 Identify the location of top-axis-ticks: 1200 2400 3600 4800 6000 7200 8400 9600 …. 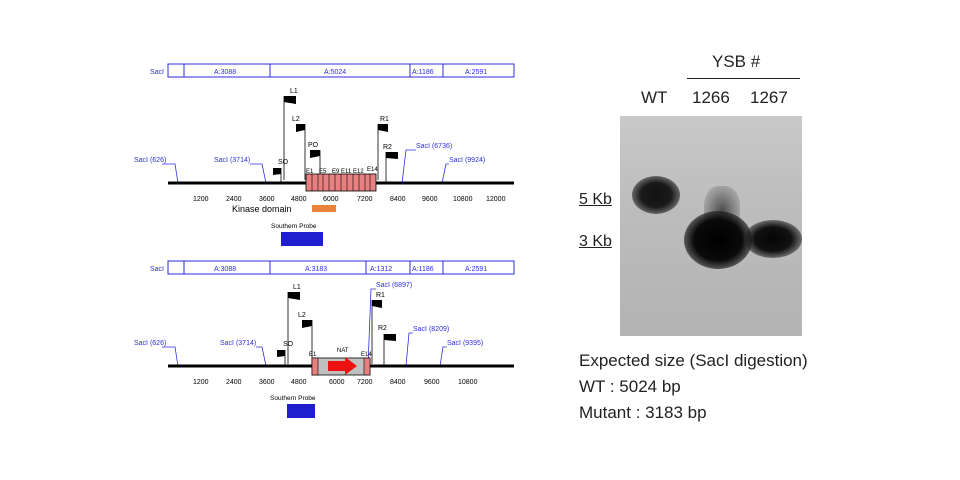
(349, 199).